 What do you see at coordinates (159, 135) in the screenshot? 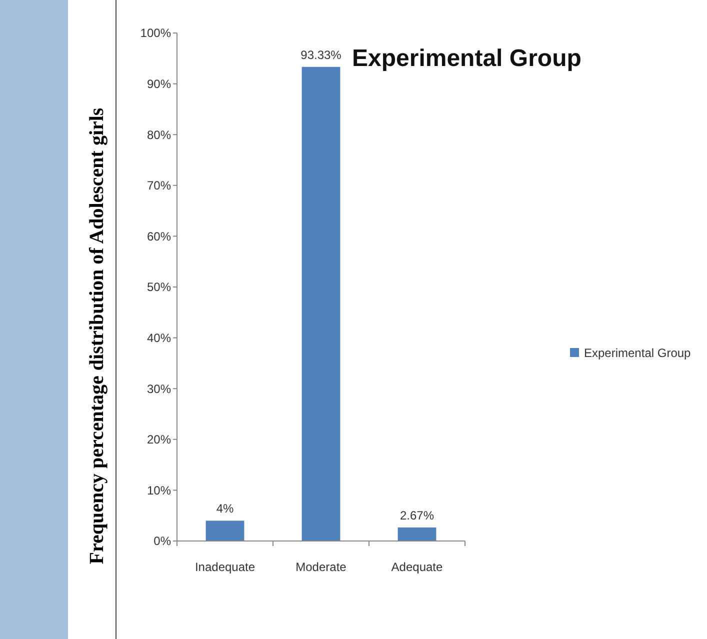
I see `y-tick-label: 80%` at bounding box center [159, 135].